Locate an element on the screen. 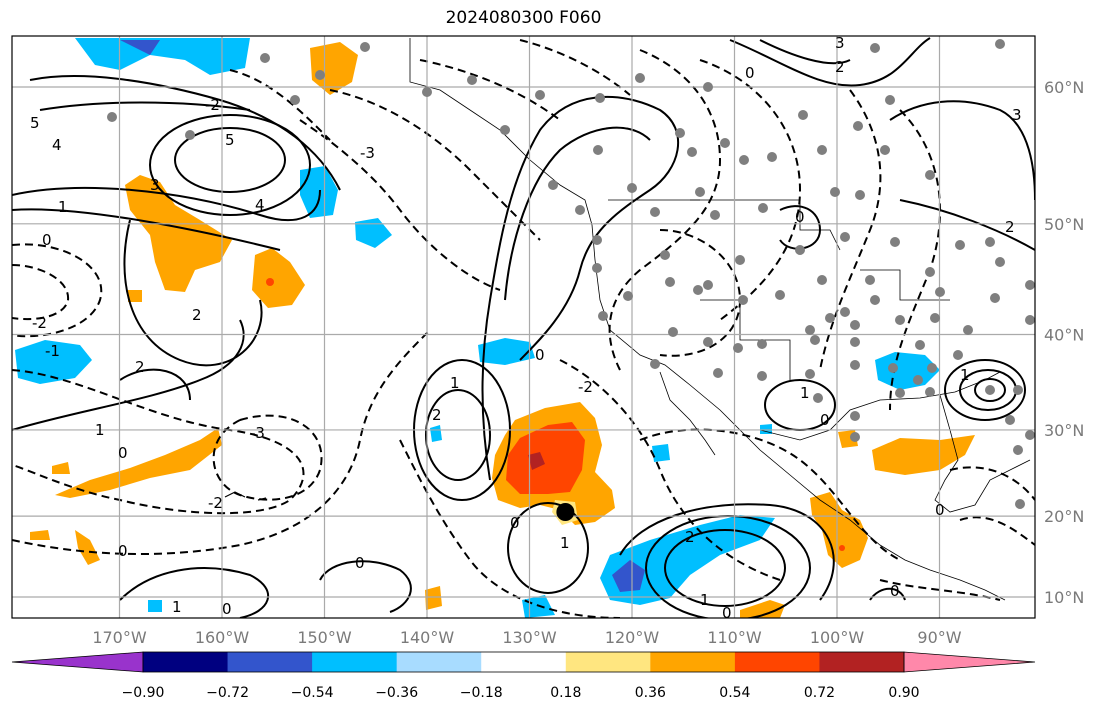 This screenshot has height=712, width=1105. longitude-tick-label: 130°W is located at coordinates (529, 637).